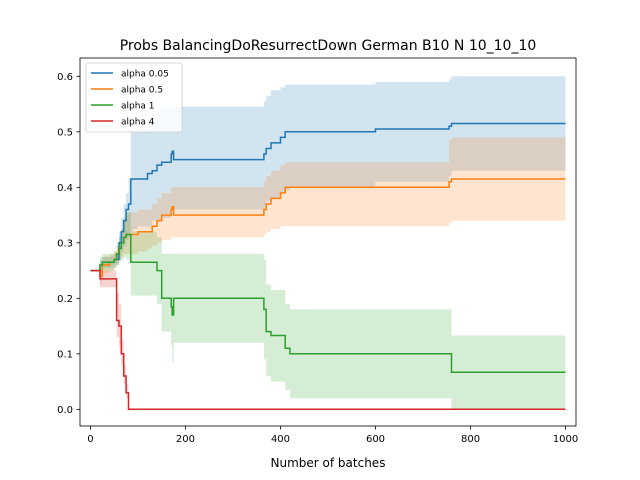 The height and width of the screenshot is (480, 640). I want to click on legend-box, so click(134, 97).